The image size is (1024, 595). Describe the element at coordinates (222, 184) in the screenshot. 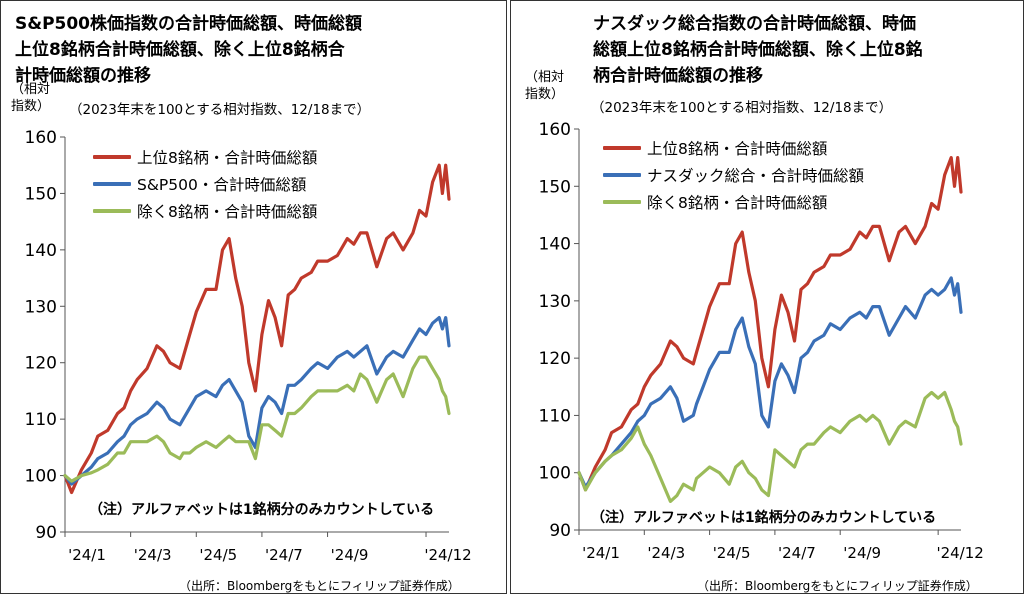

I see `legend-label: S&P500・合計時価総額` at that location.